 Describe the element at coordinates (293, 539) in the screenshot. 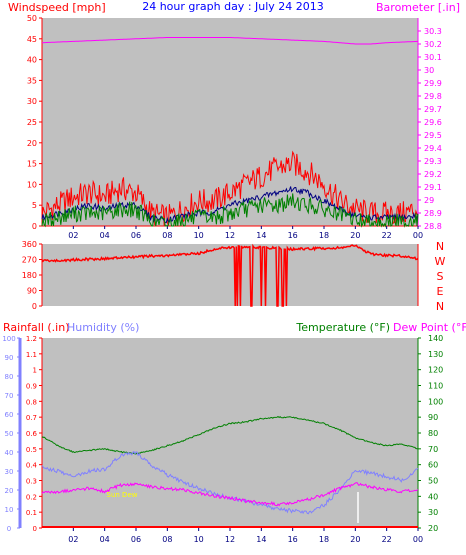

I see `x-tick-label: 16` at that location.